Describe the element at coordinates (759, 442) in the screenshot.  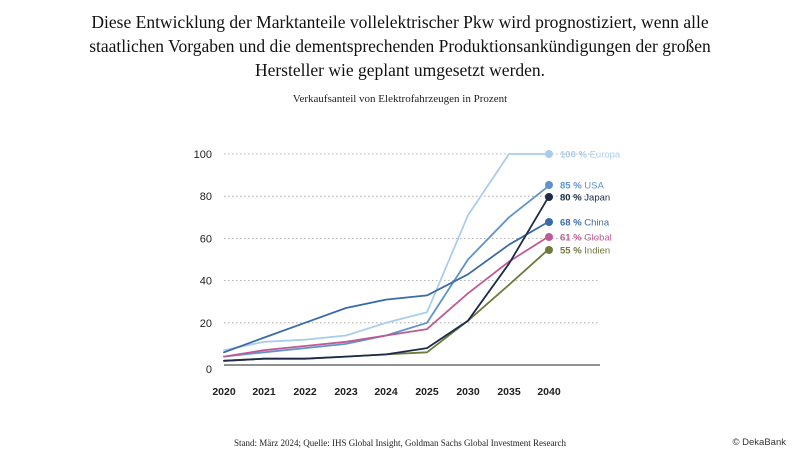
I see `copyright-brand: © DekaBank` at that location.